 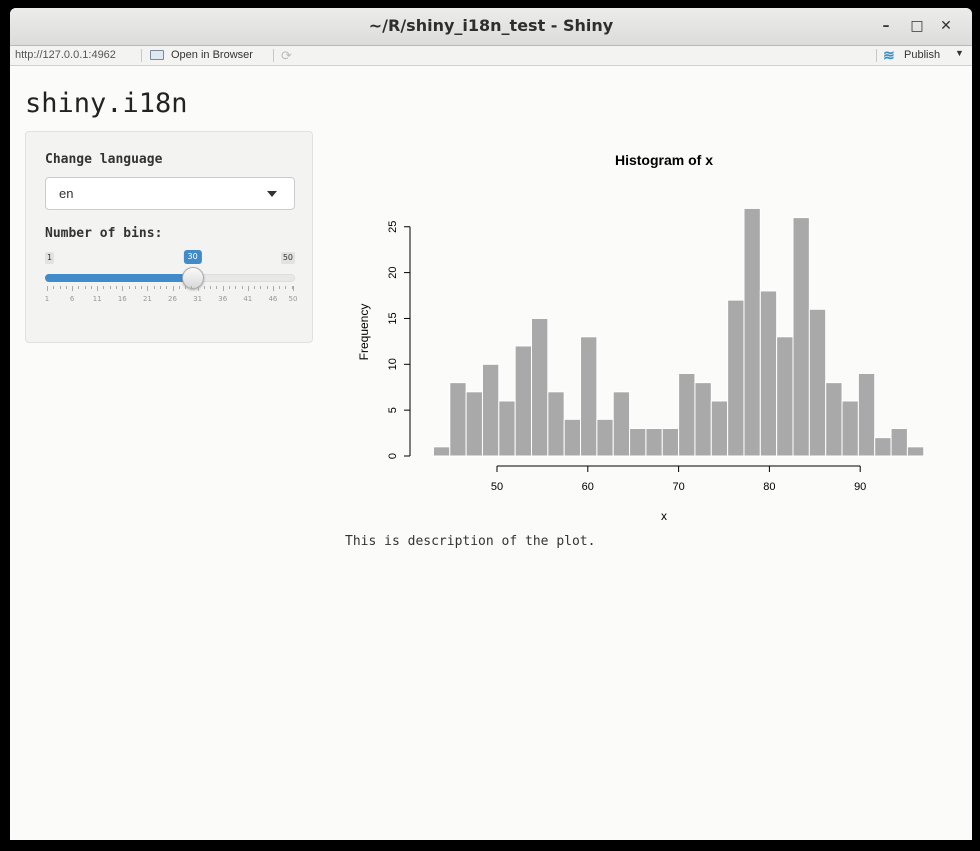 What do you see at coordinates (678, 487) in the screenshot?
I see `x-tick-label: 70` at bounding box center [678, 487].